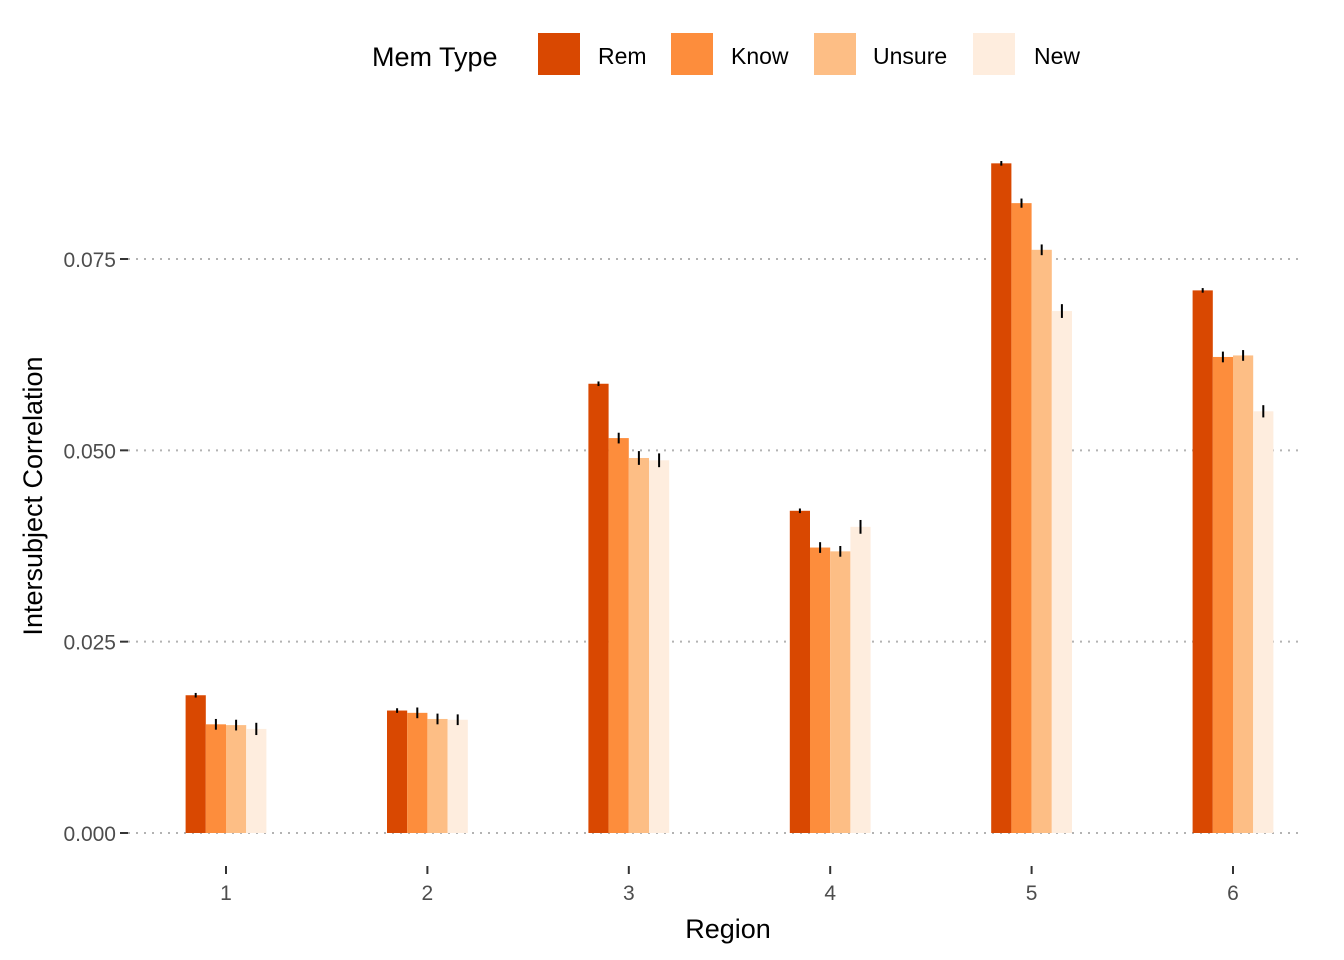 This screenshot has width=1344, height=960. What do you see at coordinates (89, 451) in the screenshot?
I see `y-tick-label-2: 0.050` at bounding box center [89, 451].